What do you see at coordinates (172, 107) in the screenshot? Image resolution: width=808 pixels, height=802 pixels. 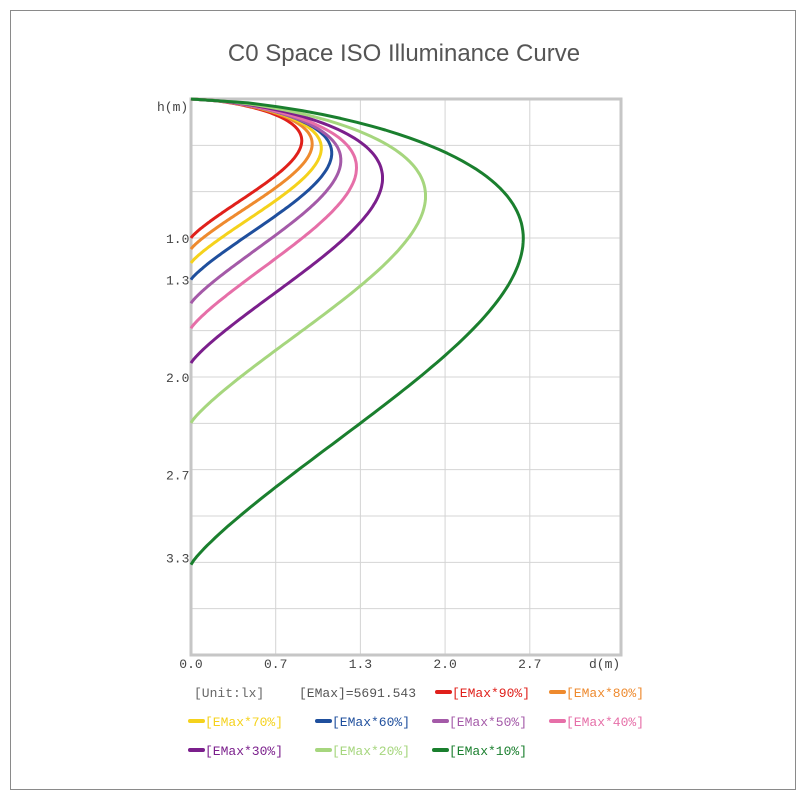 I see `y-axis-label: h(m)` at bounding box center [172, 107].